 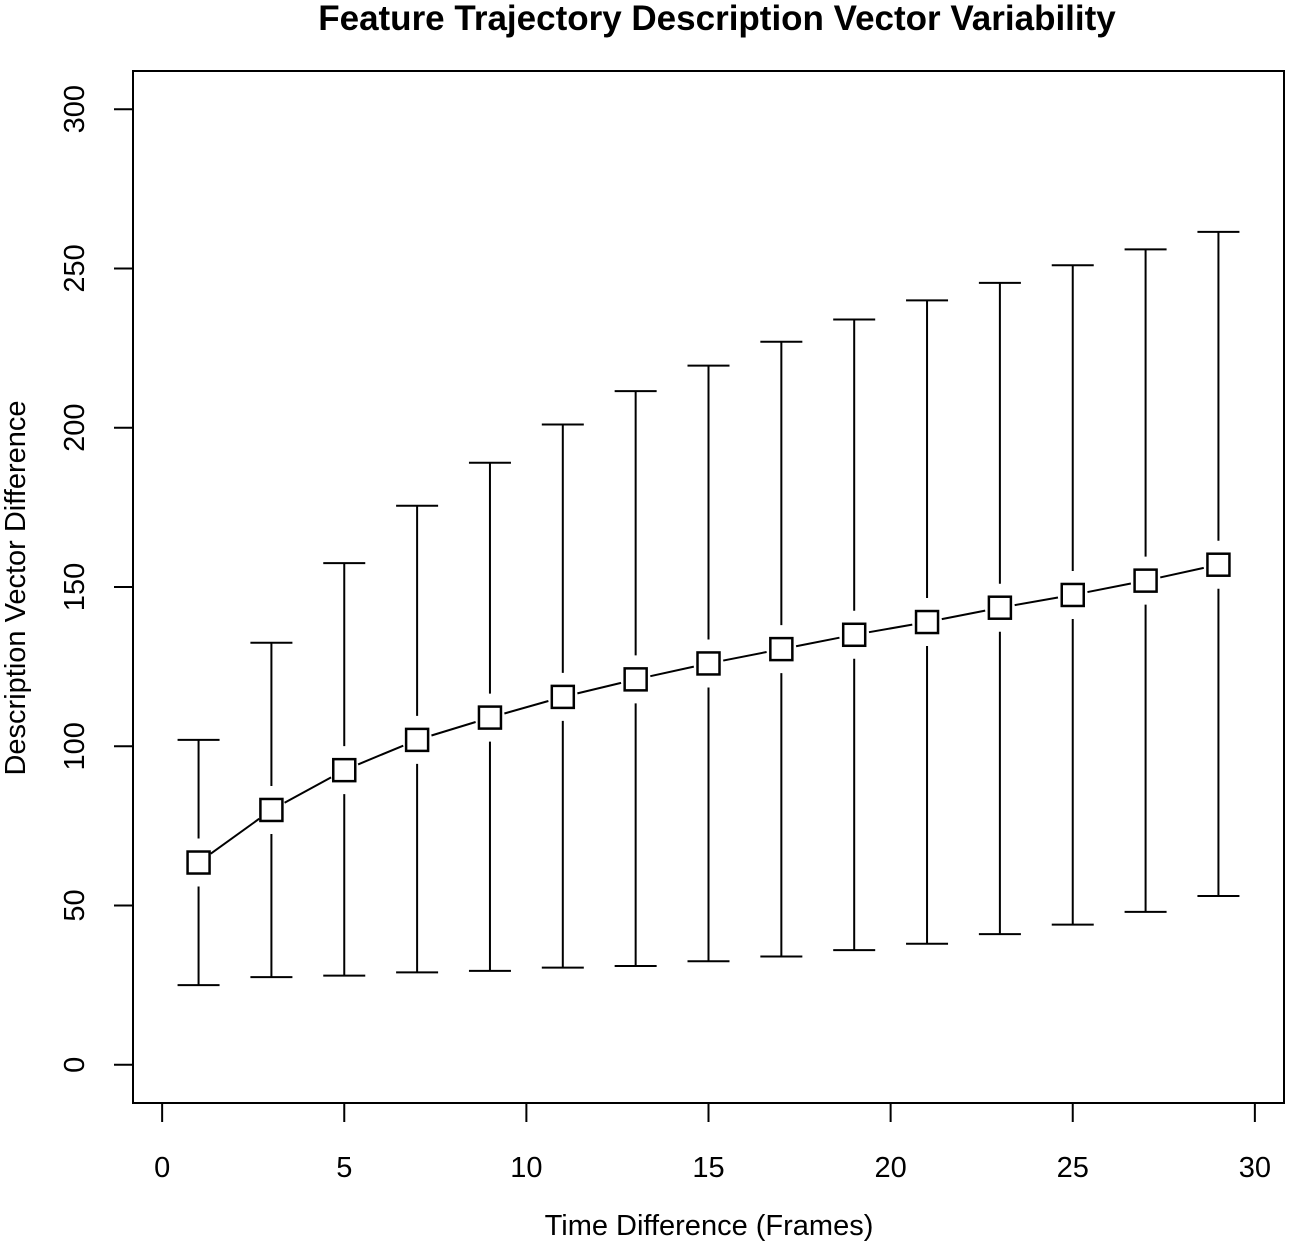 What do you see at coordinates (96, 579) in the screenshot?
I see `y-axis: 0 50 100 150 200 250 300` at bounding box center [96, 579].